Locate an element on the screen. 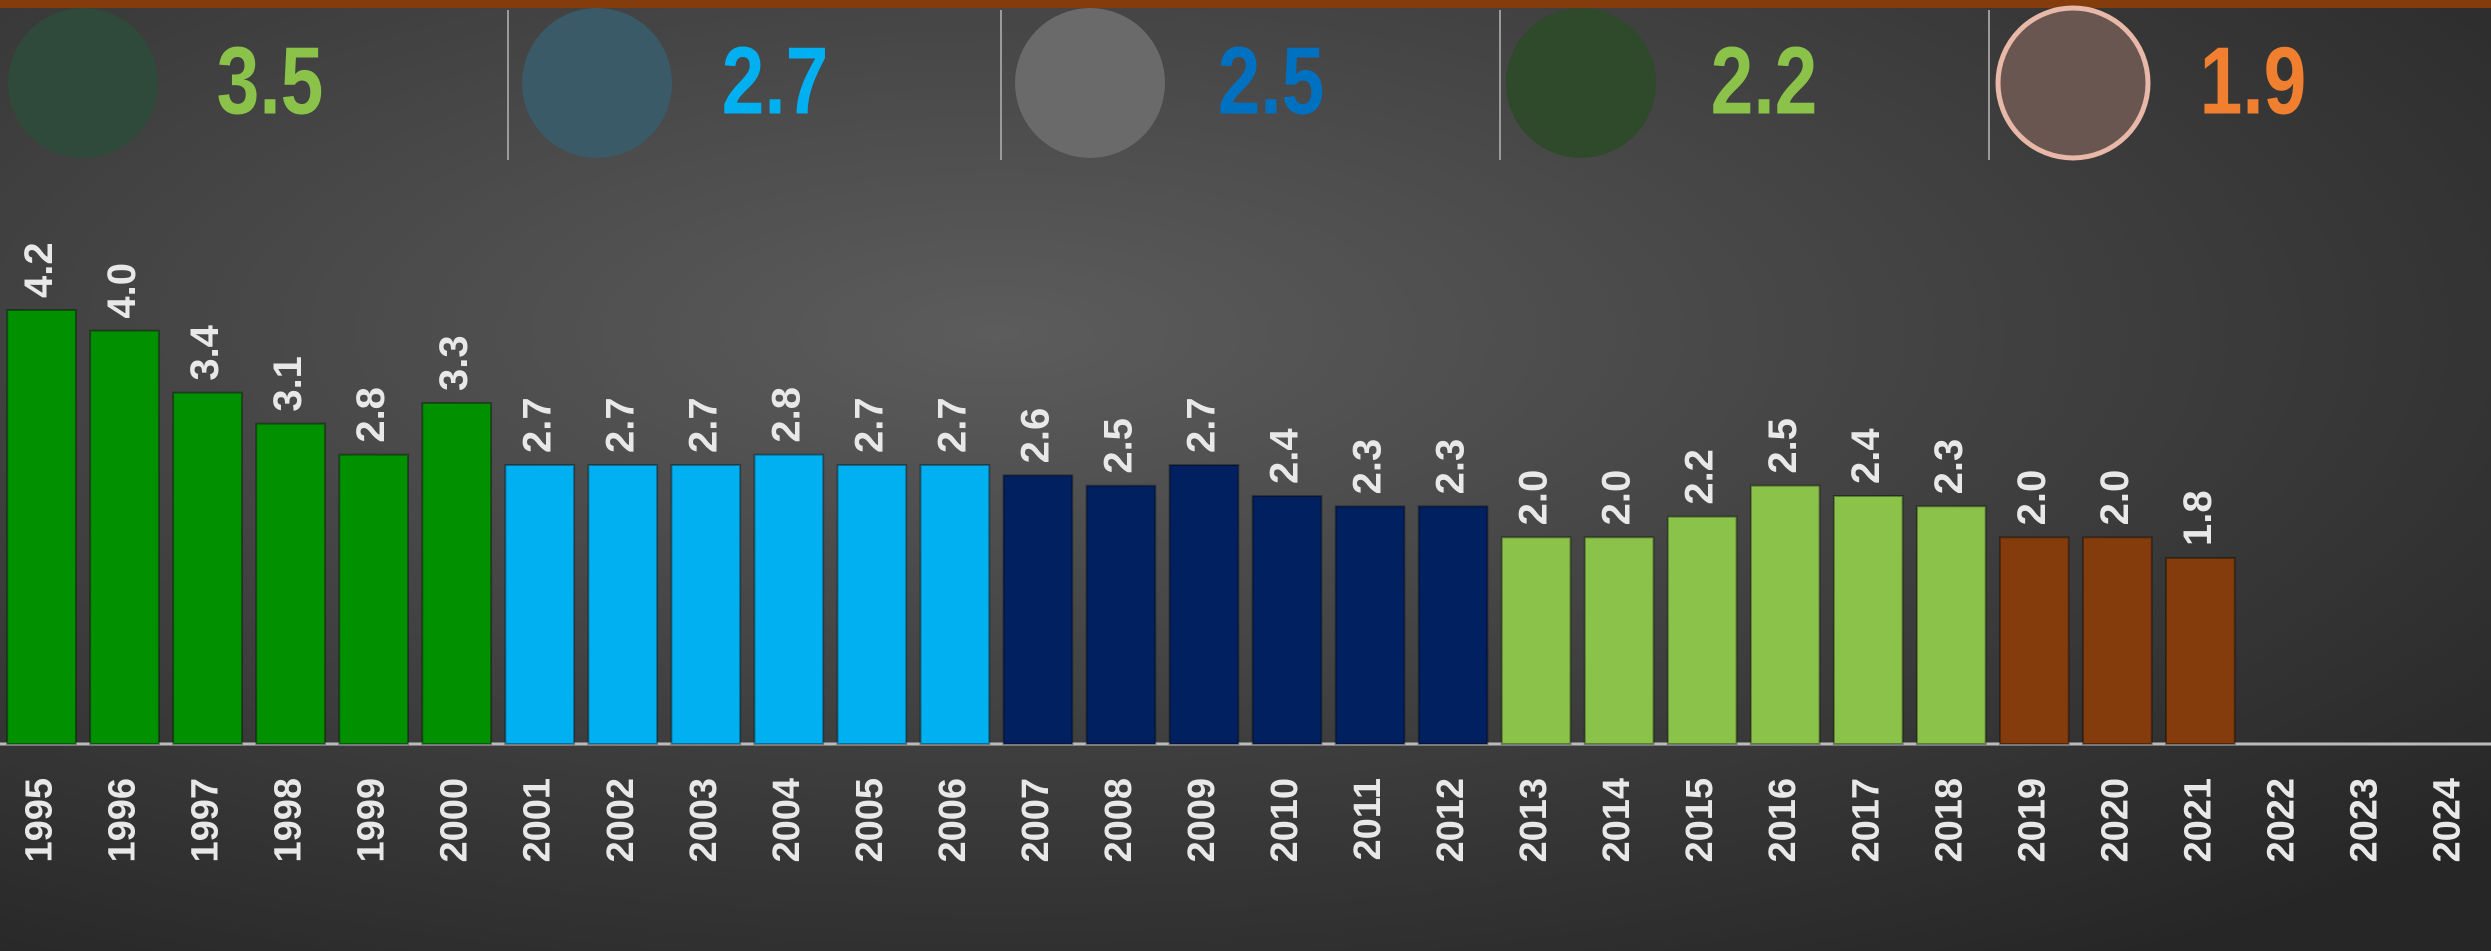 This screenshot has height=951, width=2491. top-stripe is located at coordinates (1245, 4).